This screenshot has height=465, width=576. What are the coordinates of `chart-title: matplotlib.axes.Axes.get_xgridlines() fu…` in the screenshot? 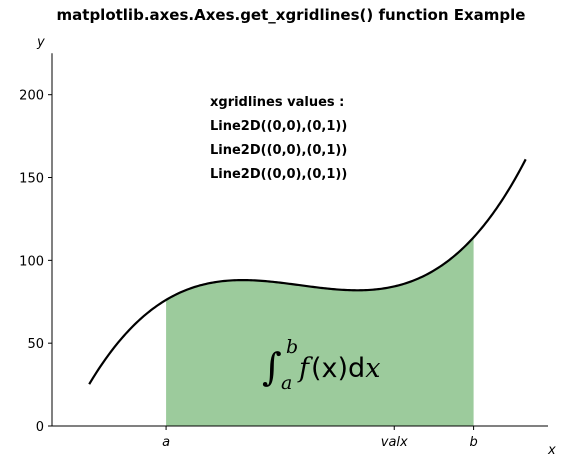 It's located at (291, 15).